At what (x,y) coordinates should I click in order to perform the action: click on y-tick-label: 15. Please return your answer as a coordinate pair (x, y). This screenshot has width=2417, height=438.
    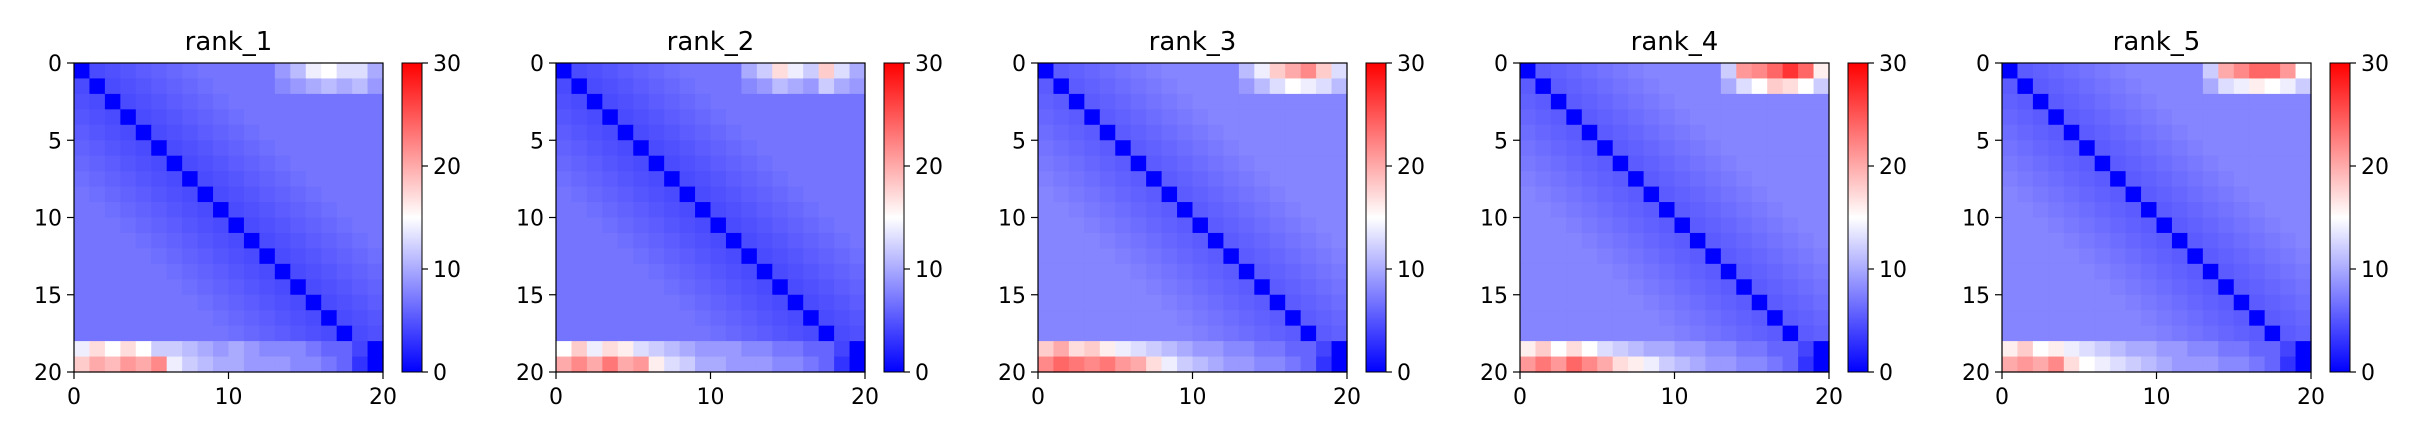
    Looking at the image, I should click on (1012, 296).